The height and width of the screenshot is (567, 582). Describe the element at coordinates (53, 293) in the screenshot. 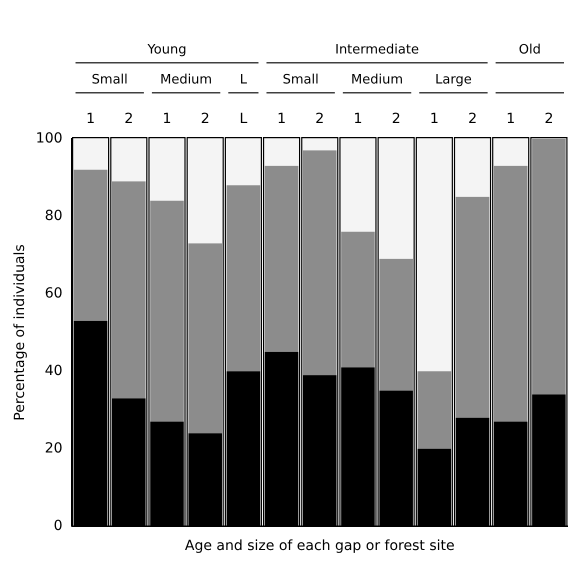

I see `y-tick-label: 60` at that location.